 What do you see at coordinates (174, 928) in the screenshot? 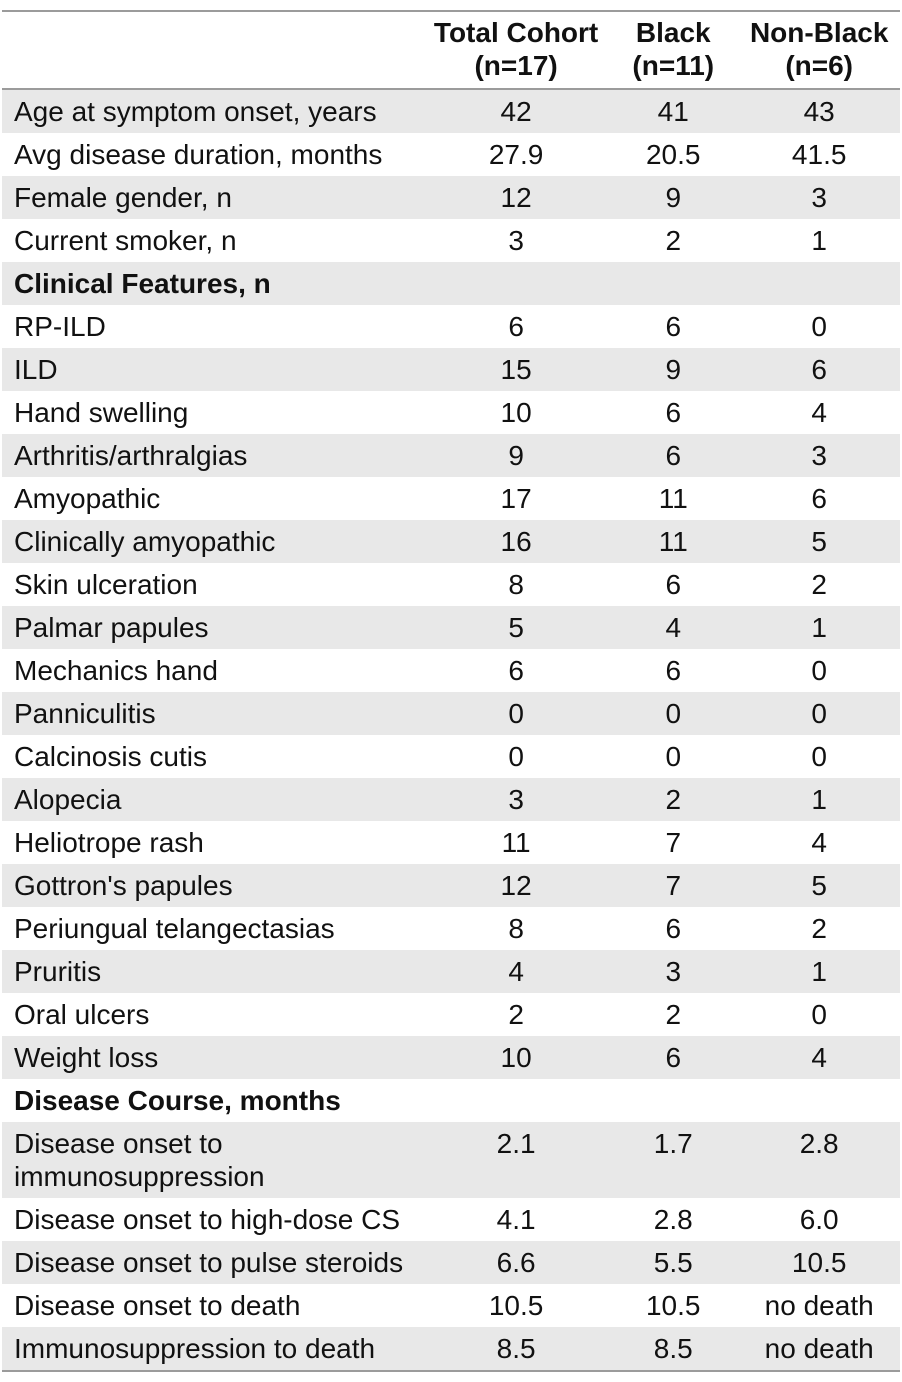
I see `row-label: Periungual telangectasias` at bounding box center [174, 928].